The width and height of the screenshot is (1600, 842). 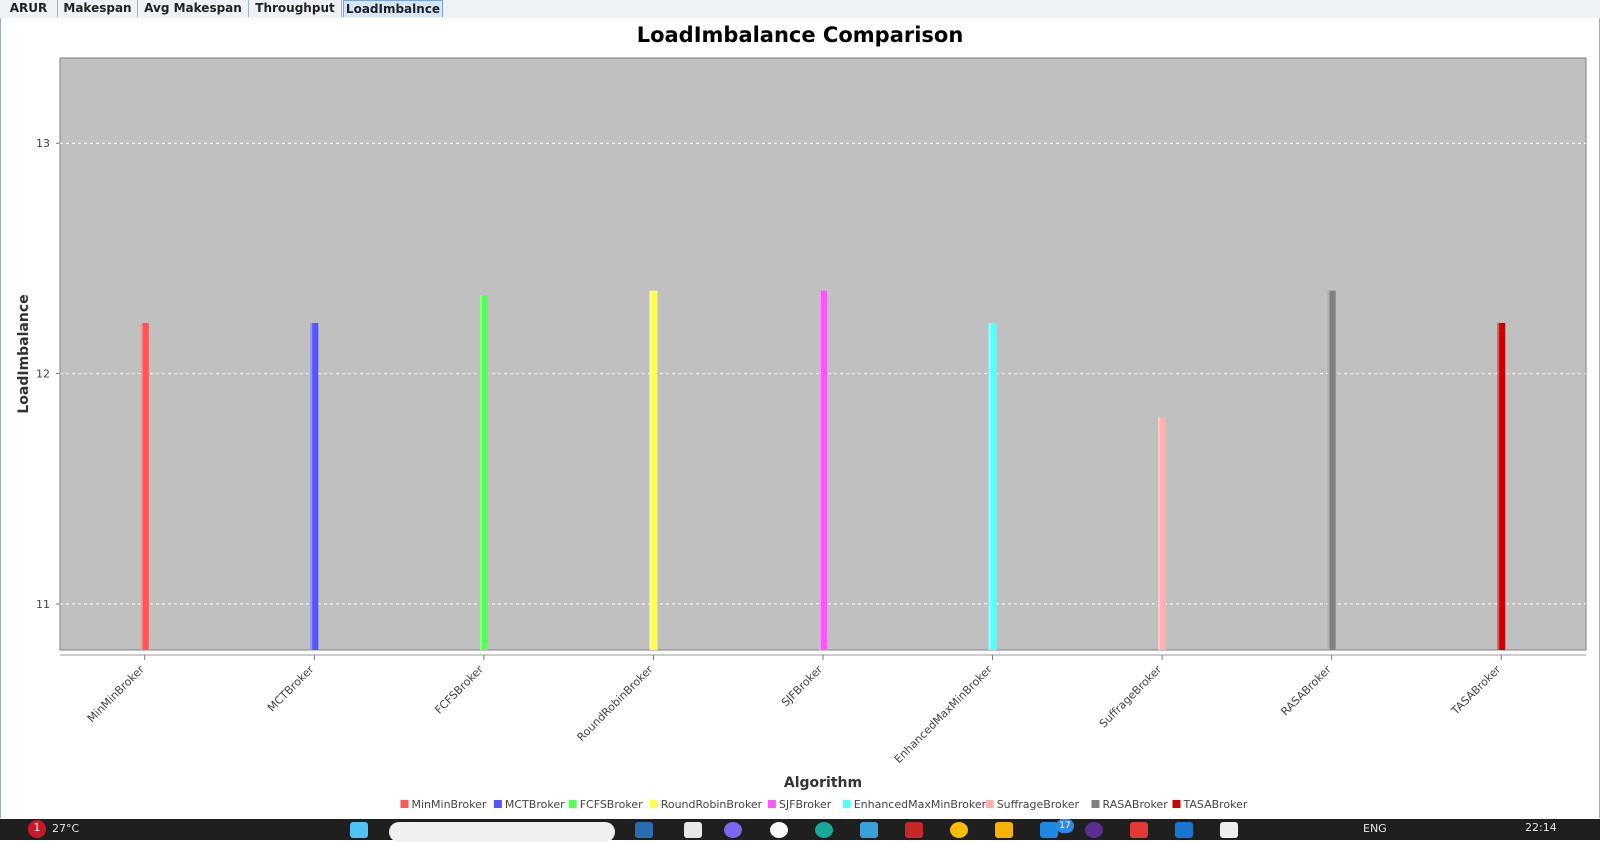 I want to click on y-tick-label: 11, so click(x=43, y=604).